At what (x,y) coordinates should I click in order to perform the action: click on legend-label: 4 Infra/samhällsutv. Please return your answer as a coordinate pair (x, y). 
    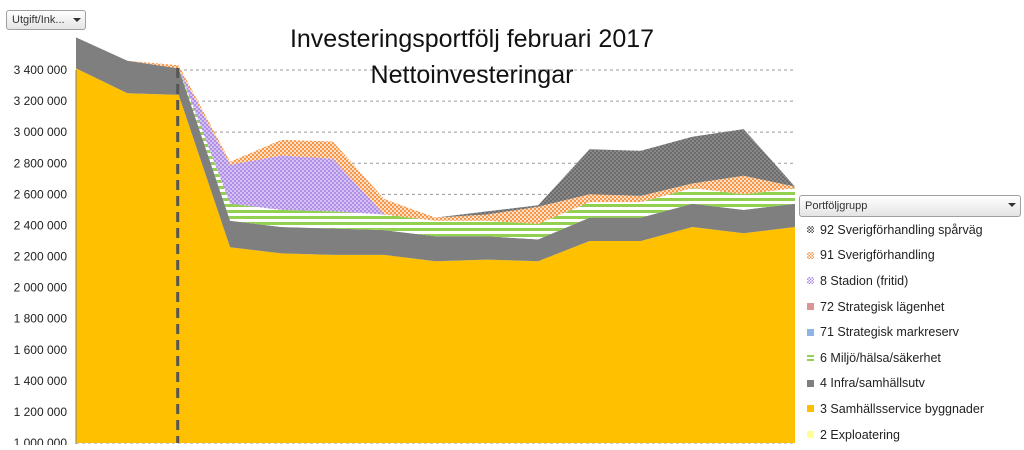
    Looking at the image, I should click on (872, 383).